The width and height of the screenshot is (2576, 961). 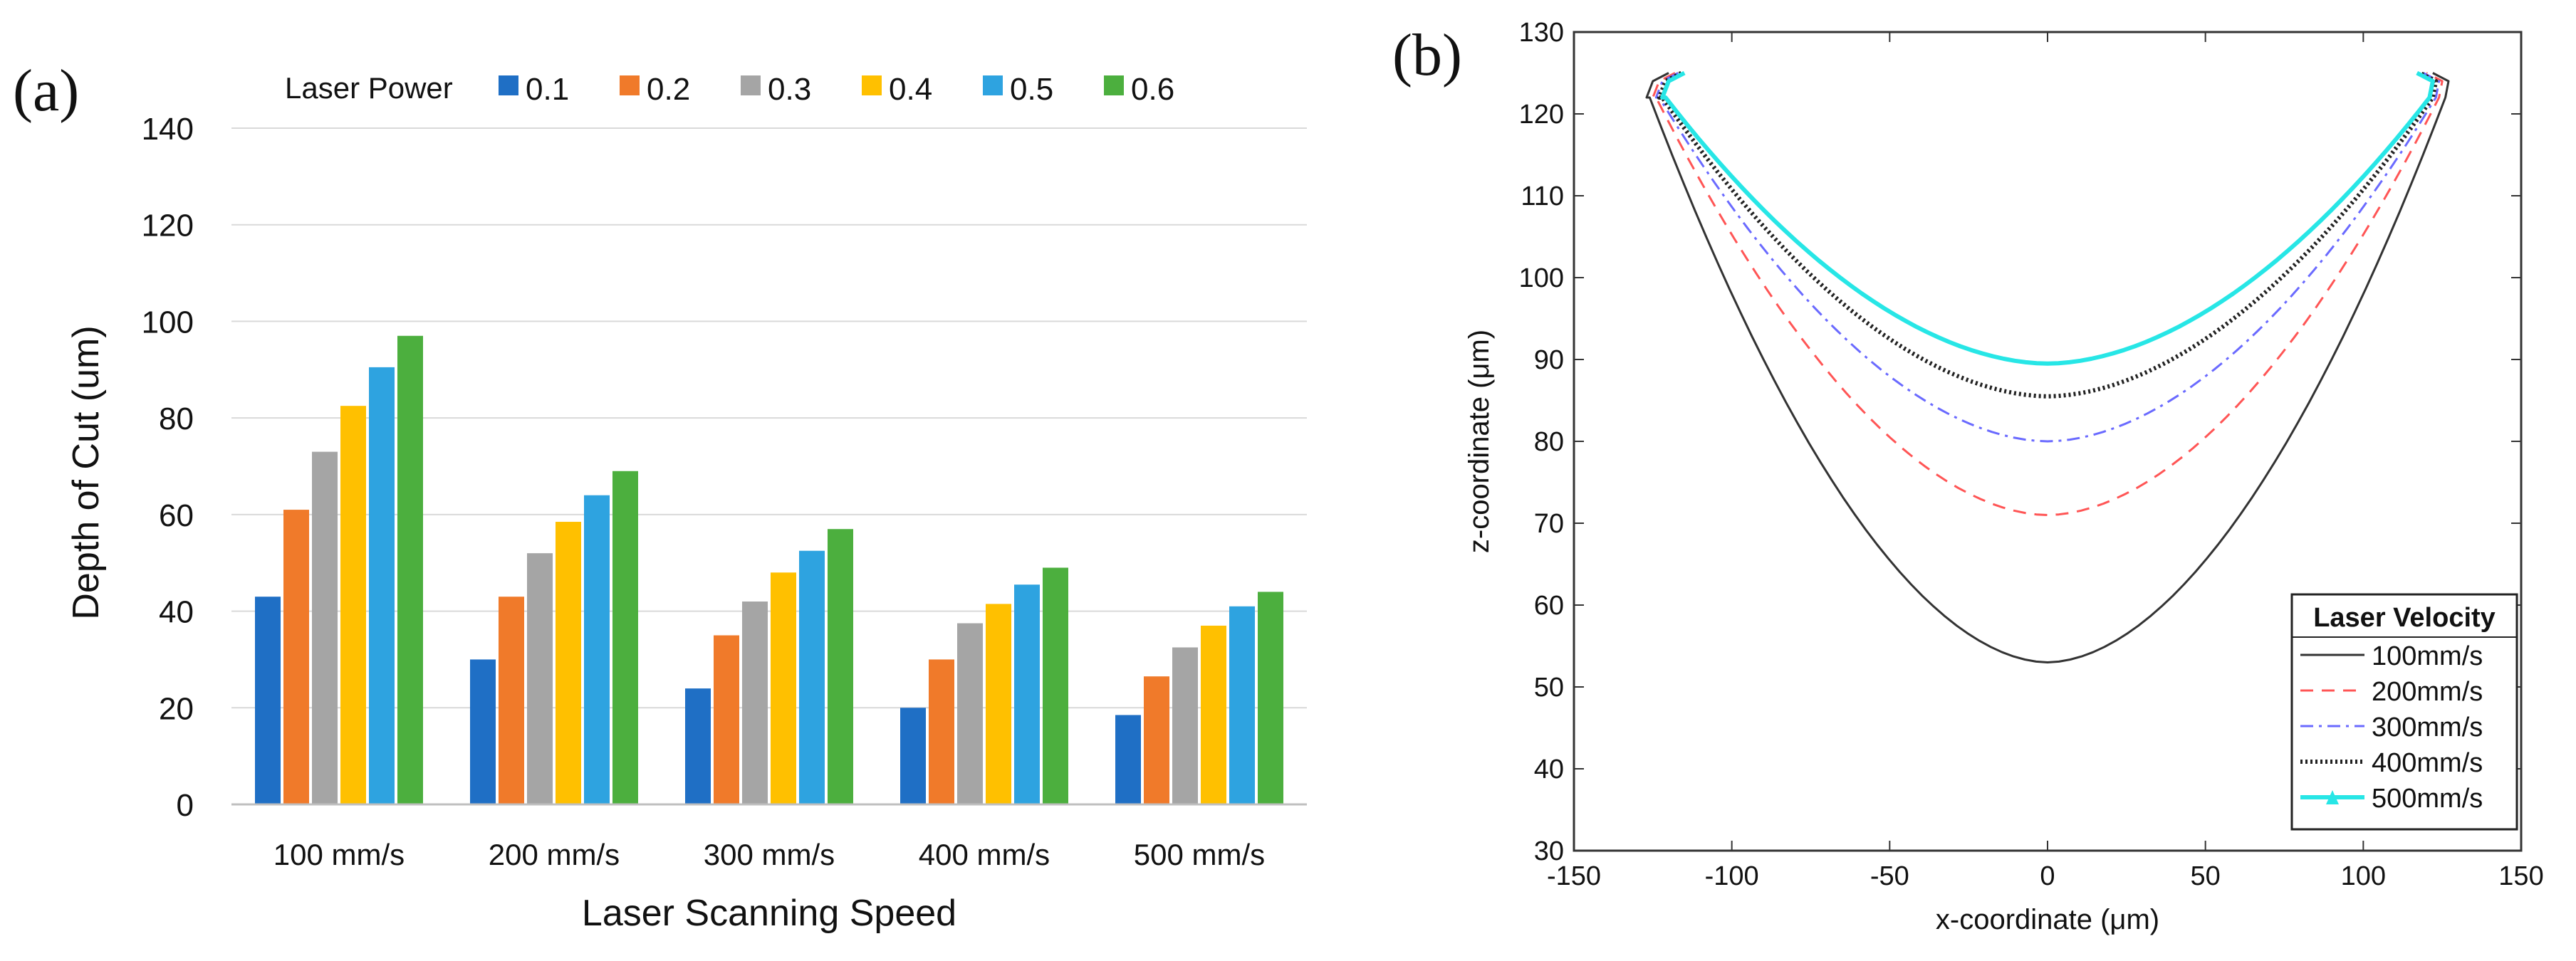 I want to click on bar-300mms-power-0.2, so click(x=726, y=720).